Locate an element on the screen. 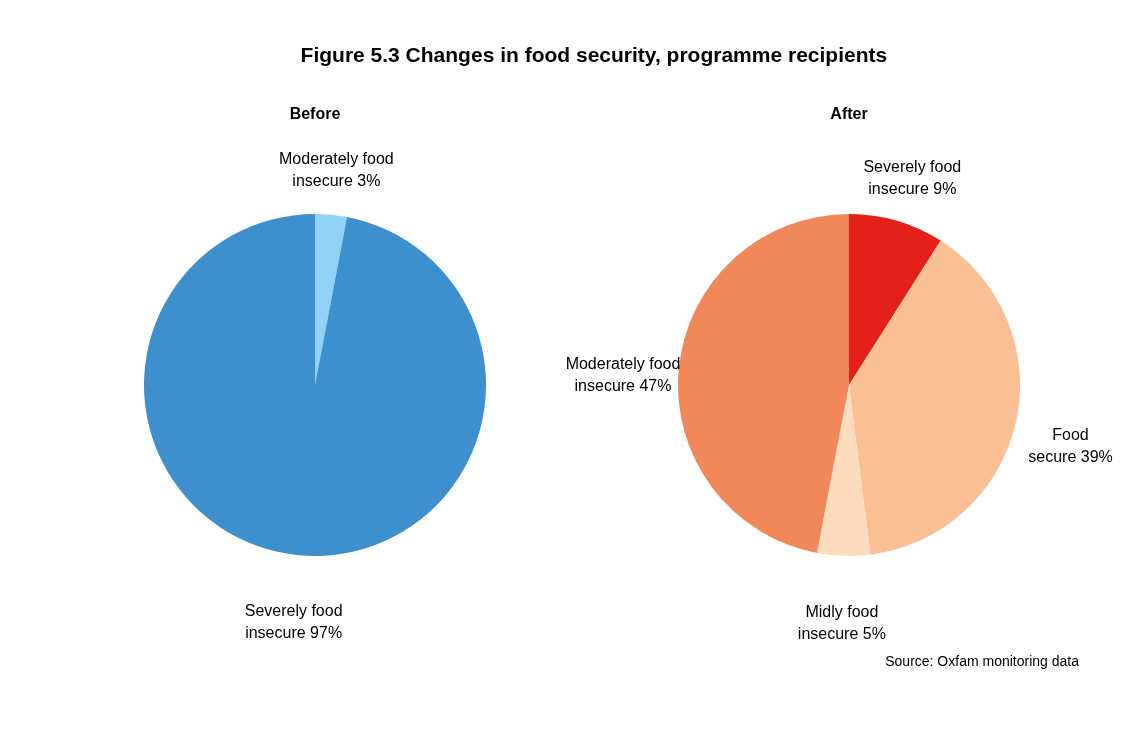  slice-label: Moderately food insecure 47% is located at coordinates (623, 374).